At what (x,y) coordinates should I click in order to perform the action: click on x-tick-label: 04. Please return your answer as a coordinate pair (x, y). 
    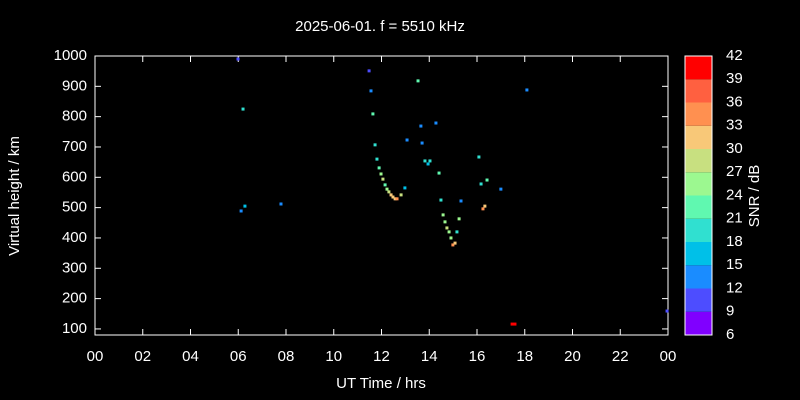
    Looking at the image, I should click on (190, 356).